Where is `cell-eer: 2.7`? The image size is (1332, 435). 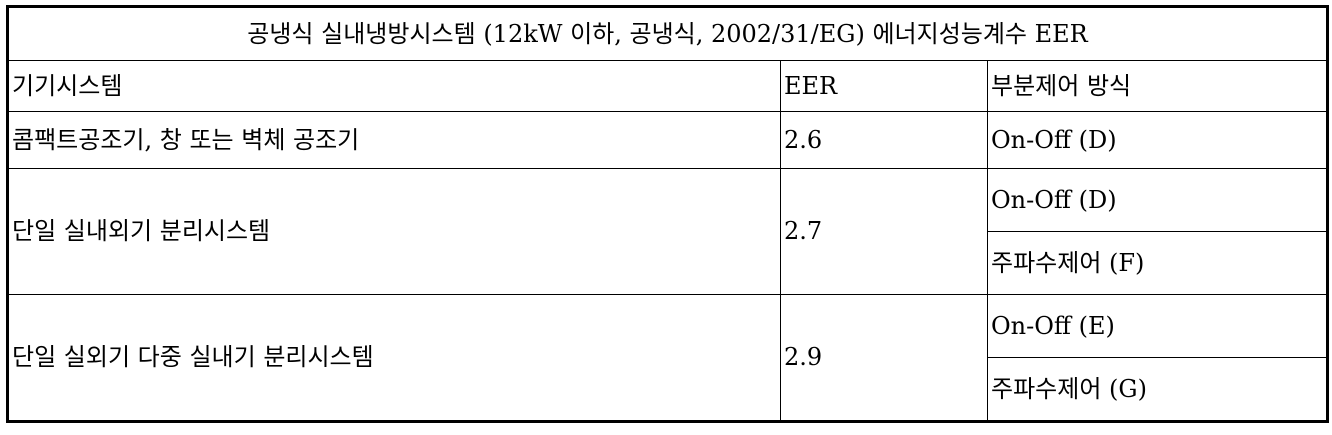 cell-eer: 2.7 is located at coordinates (884, 231).